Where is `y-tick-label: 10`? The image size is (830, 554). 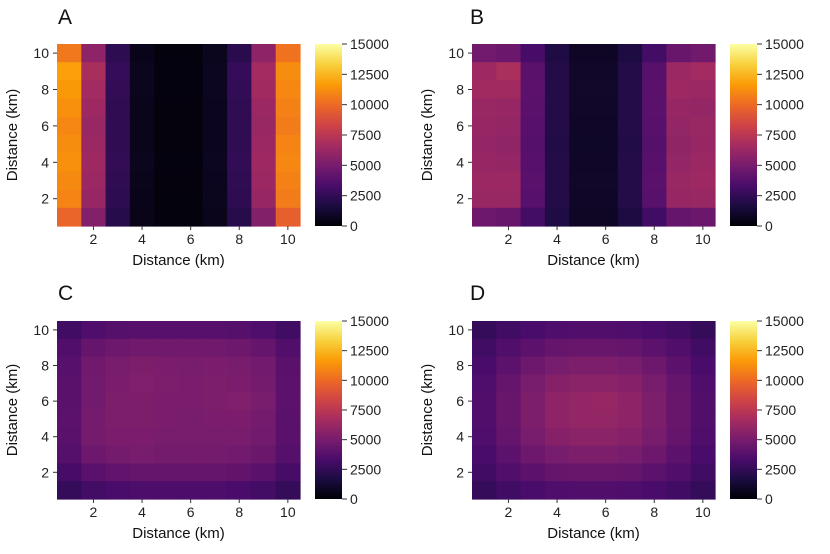 y-tick-label: 10 is located at coordinates (41, 53).